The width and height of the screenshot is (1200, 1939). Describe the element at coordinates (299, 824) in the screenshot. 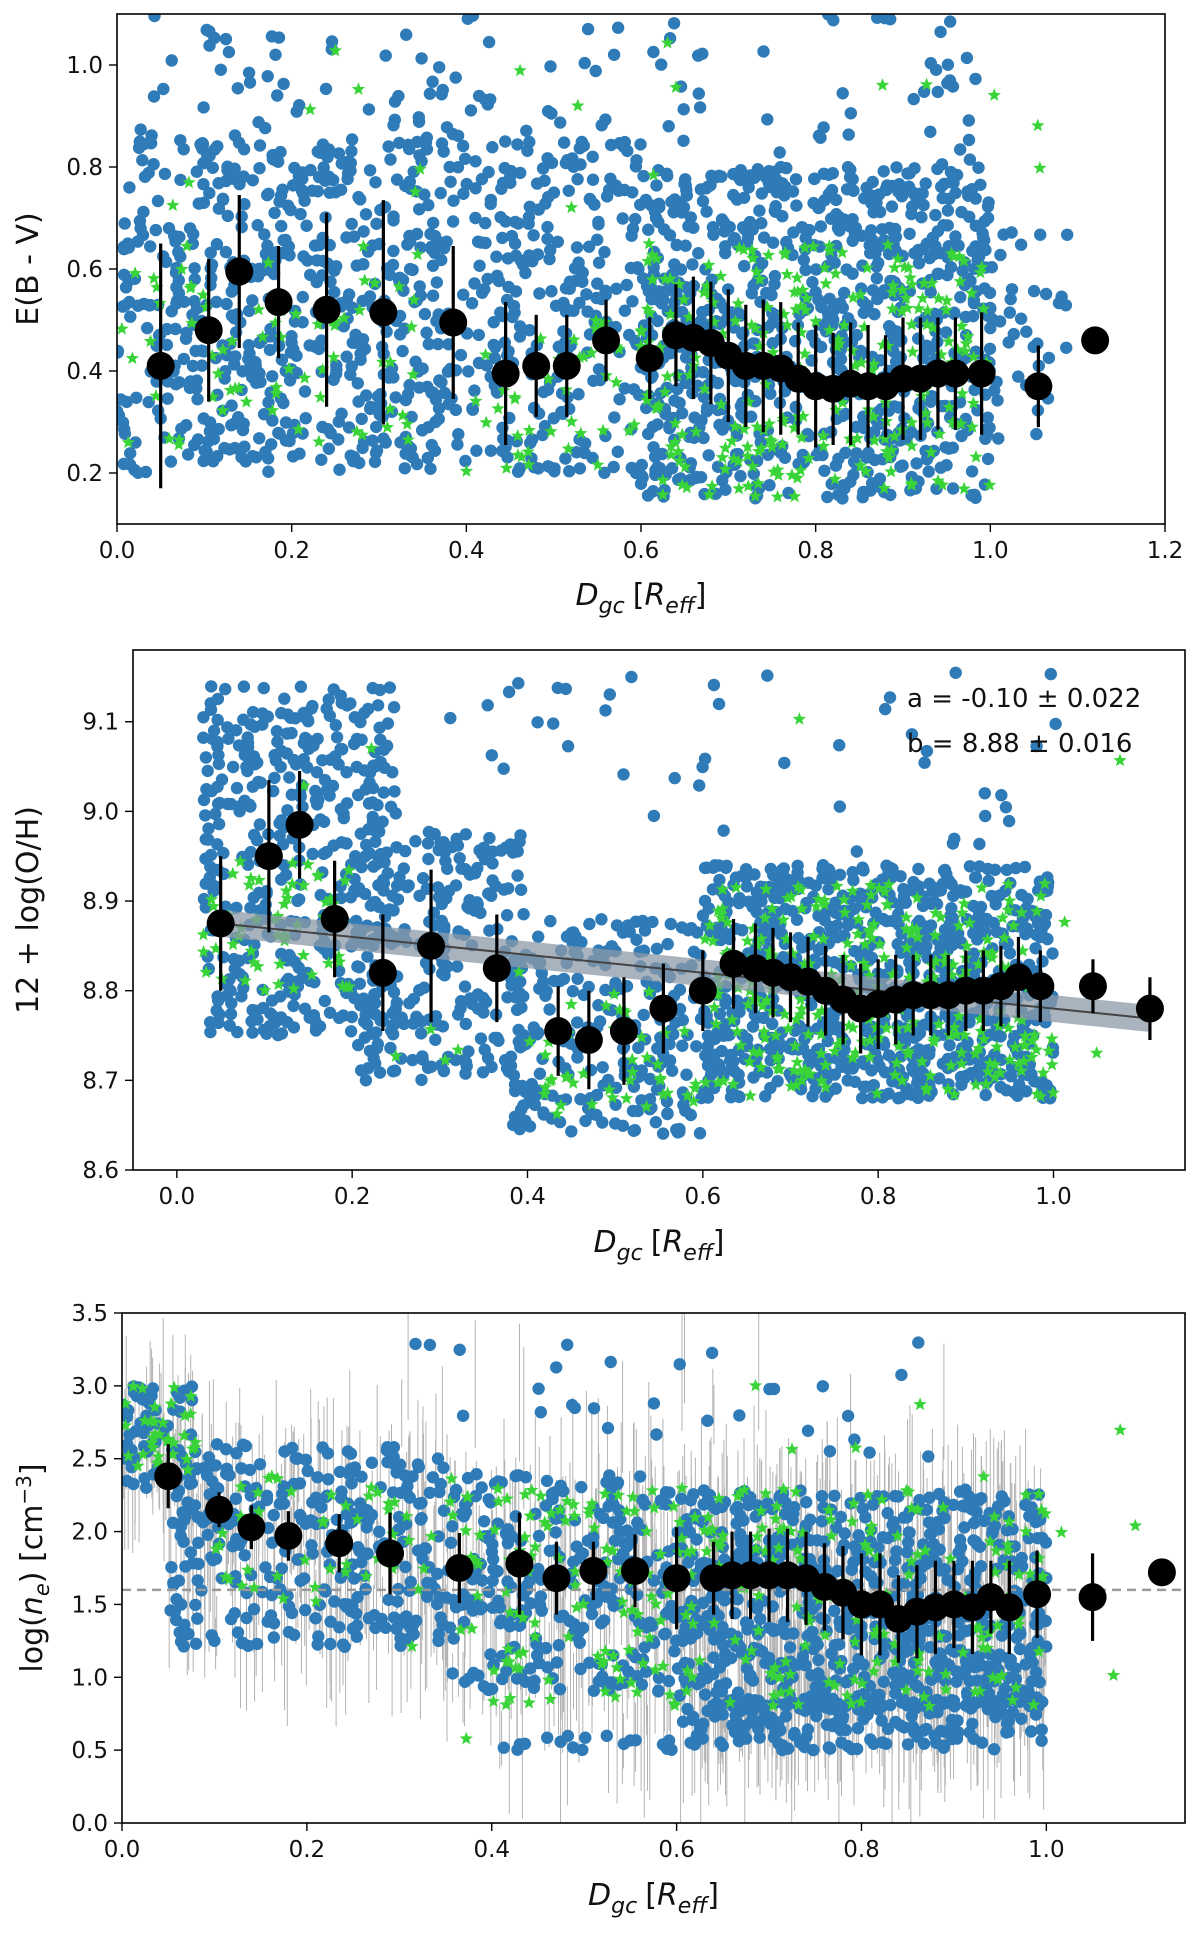

I see `binned-median-point` at that location.